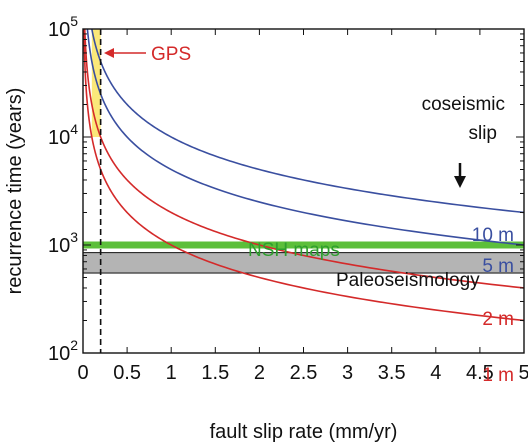  Describe the element at coordinates (74, 237) in the screenshot. I see `y-tick-exp: 3` at that location.